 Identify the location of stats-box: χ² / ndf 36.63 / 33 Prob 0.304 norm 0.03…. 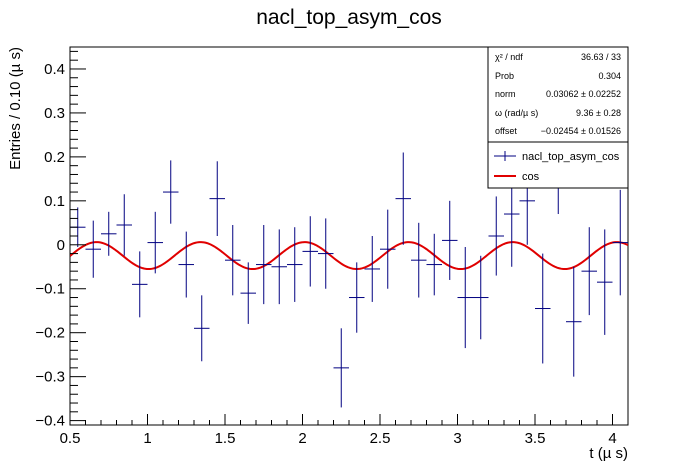
(558, 94).